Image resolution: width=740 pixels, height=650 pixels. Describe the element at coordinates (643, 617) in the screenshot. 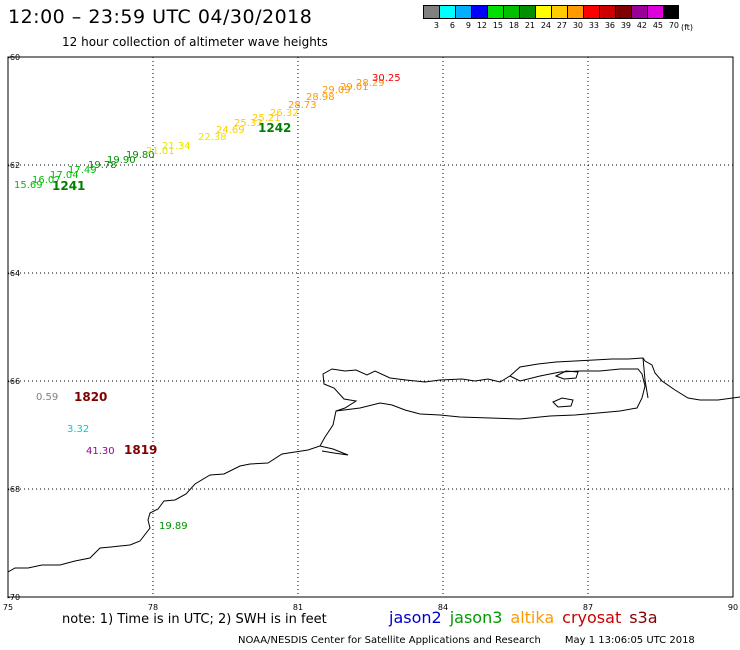

I see `satellite-s3a: s3a` at that location.